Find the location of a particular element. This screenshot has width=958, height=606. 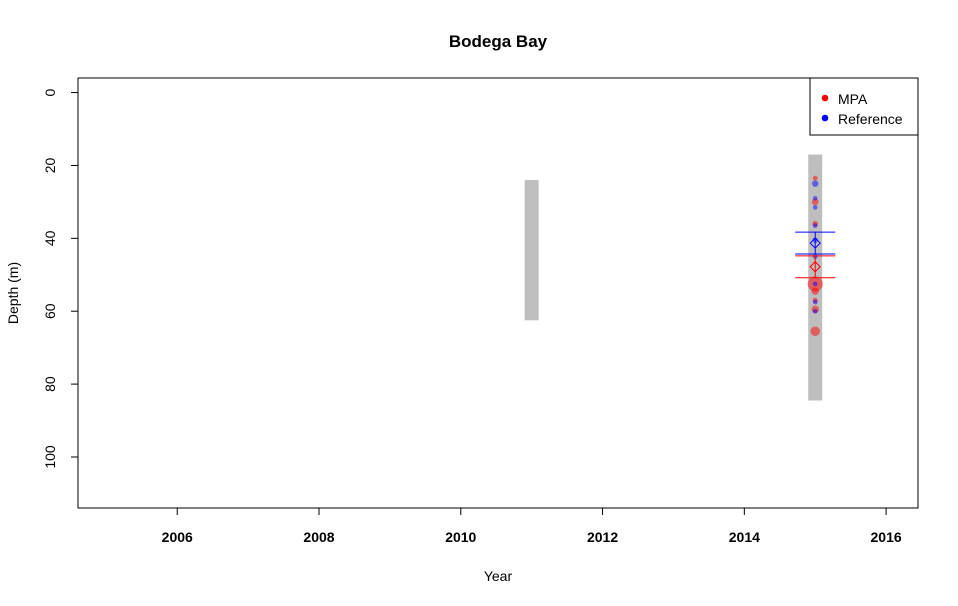

y-tick-label: 40 is located at coordinates (50, 238).